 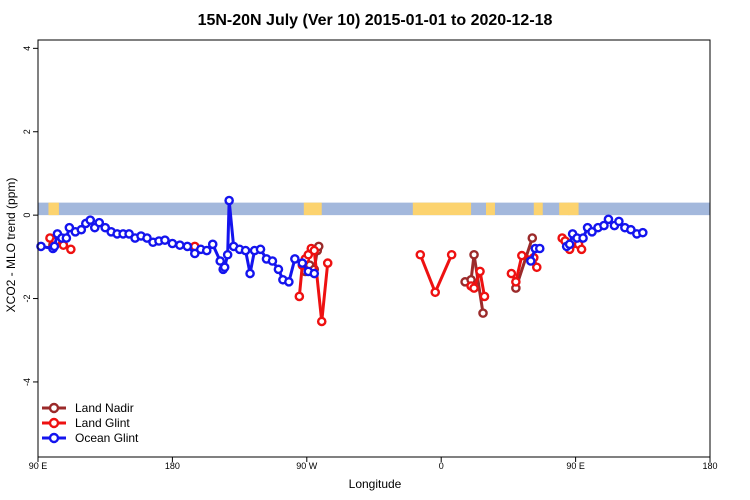 I want to click on y-tick-label: -4, so click(x=27, y=382).